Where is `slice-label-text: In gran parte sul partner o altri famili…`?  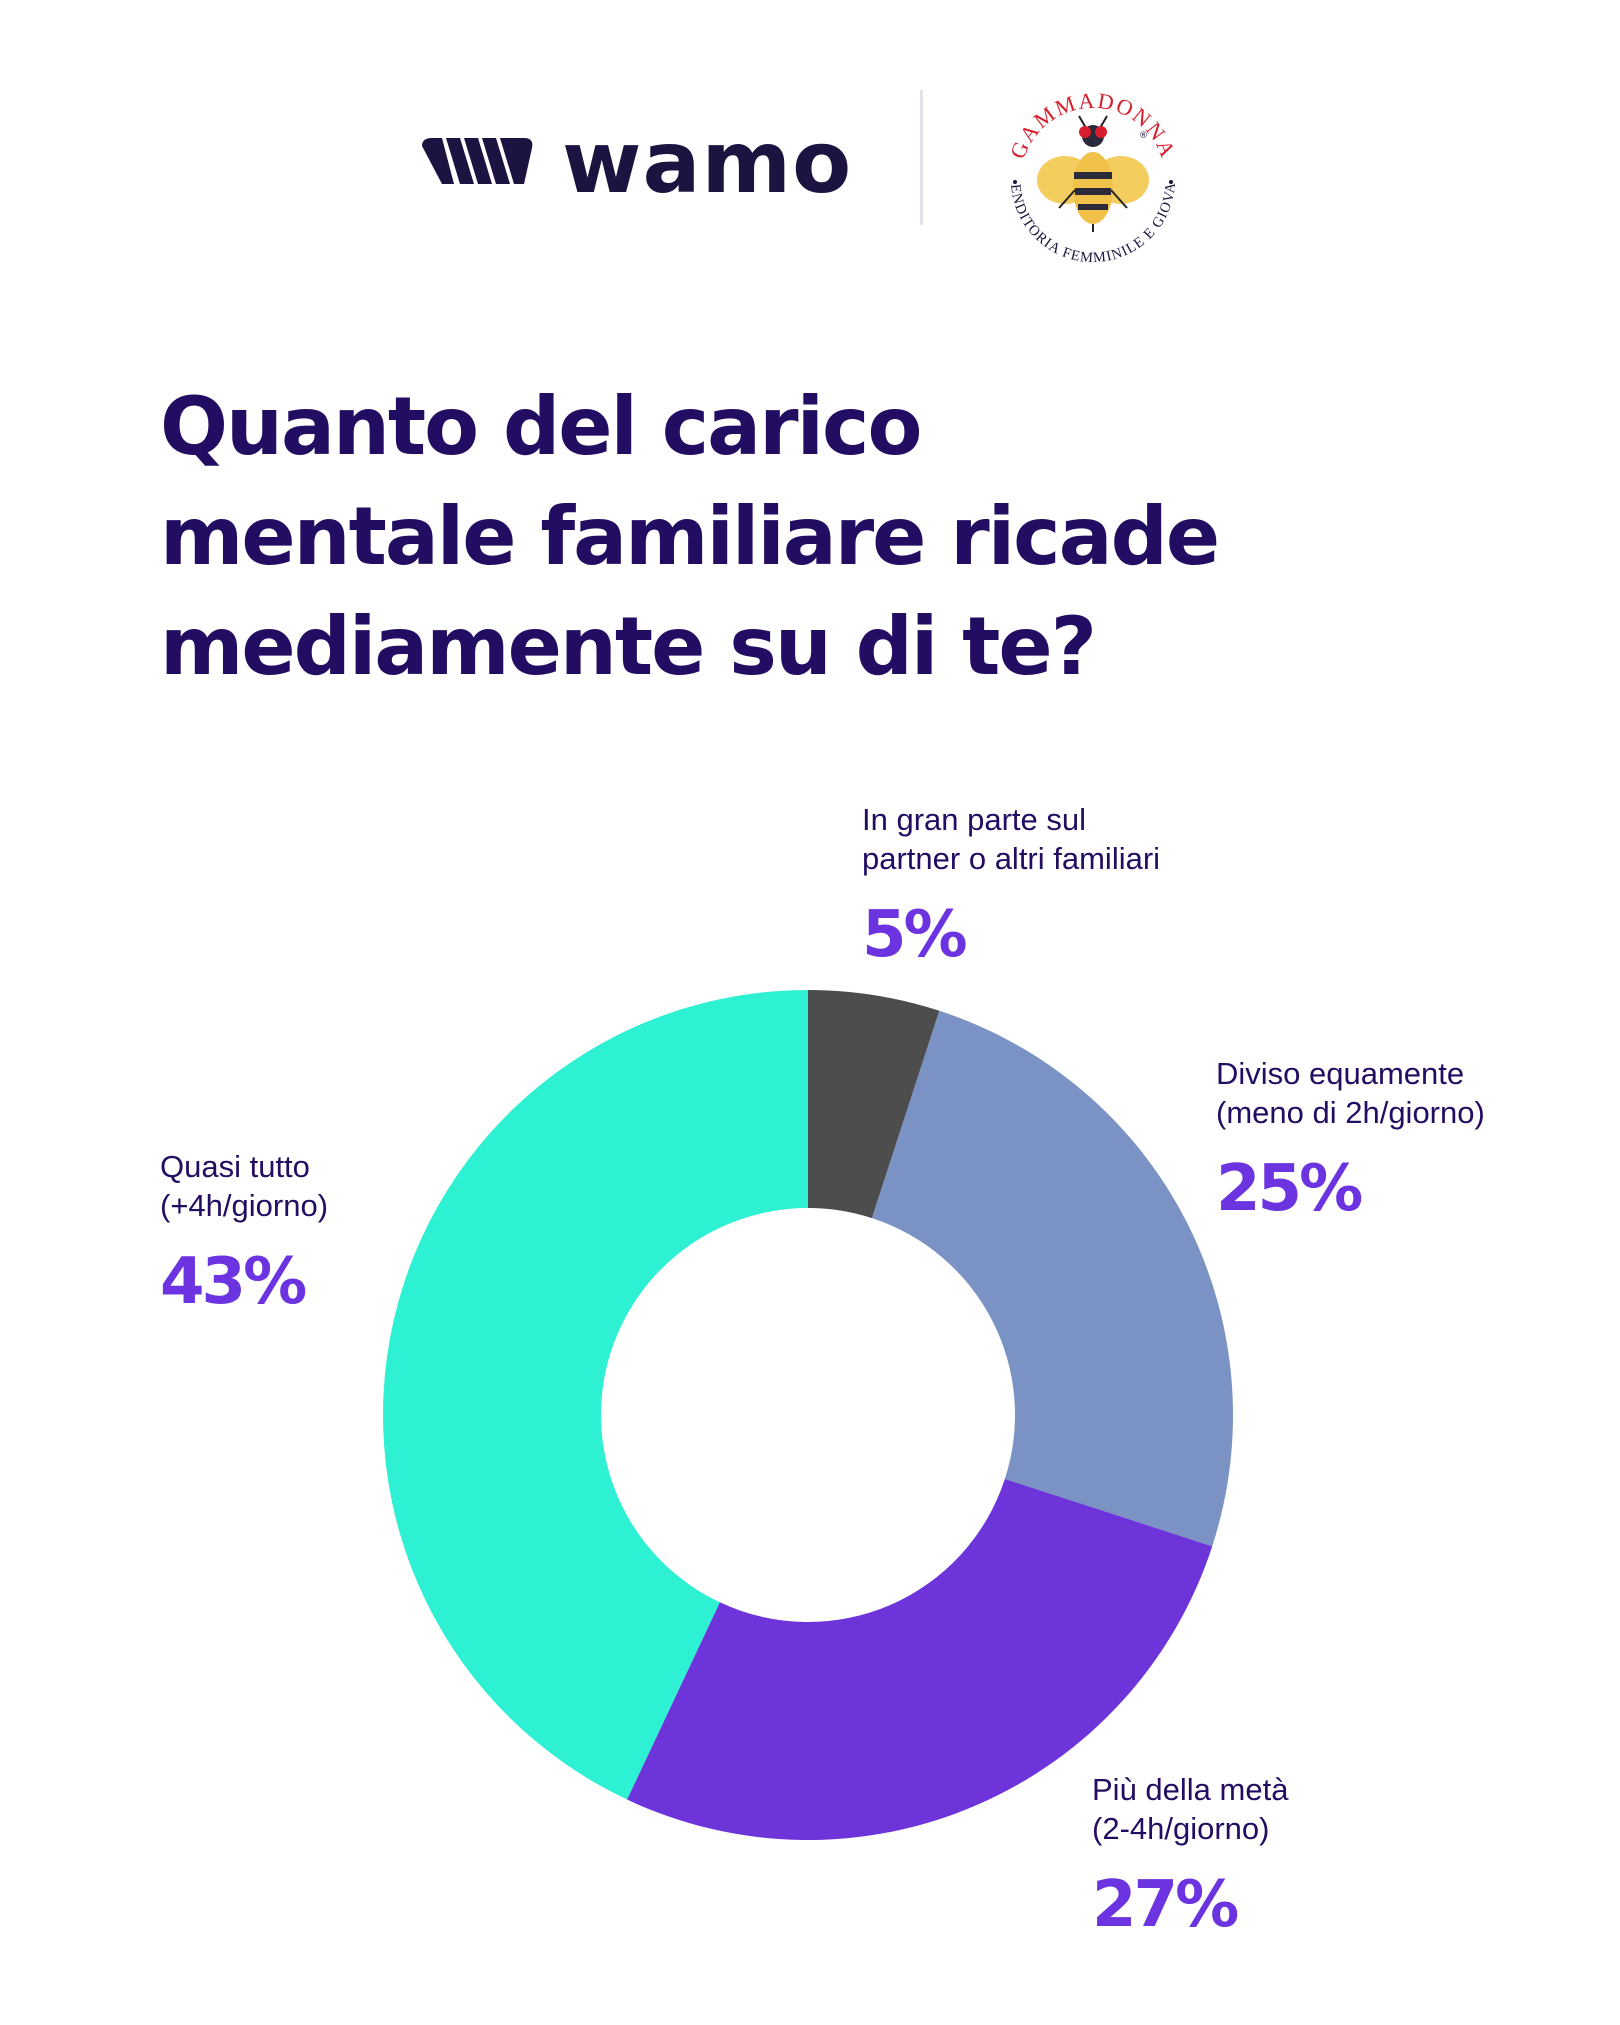
slice-label-text: In gran parte sul partner o altri famili… is located at coordinates (1011, 839).